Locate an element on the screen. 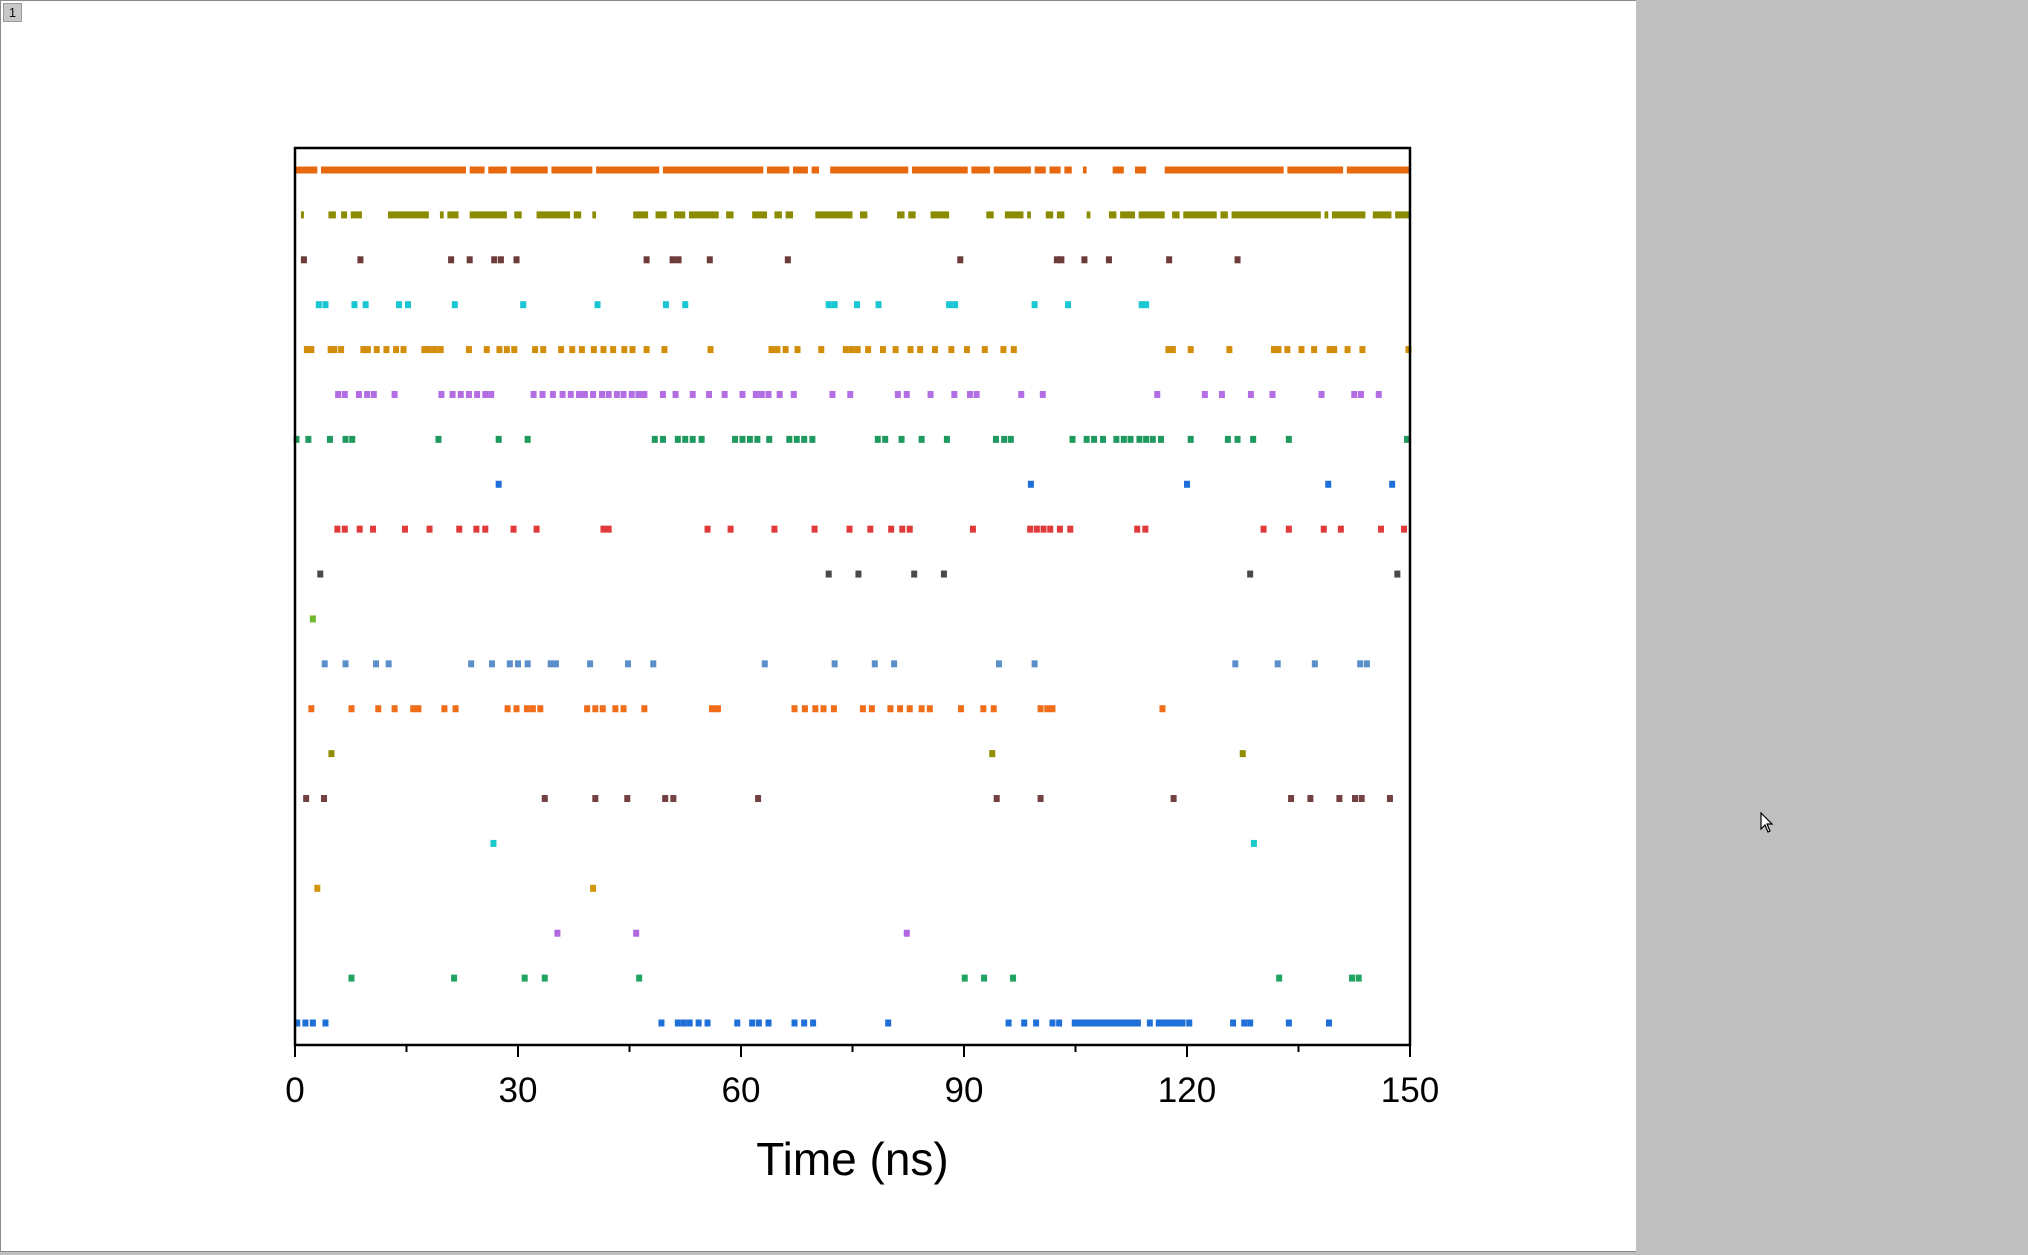  page-number-badge: 1 is located at coordinates (12, 12).